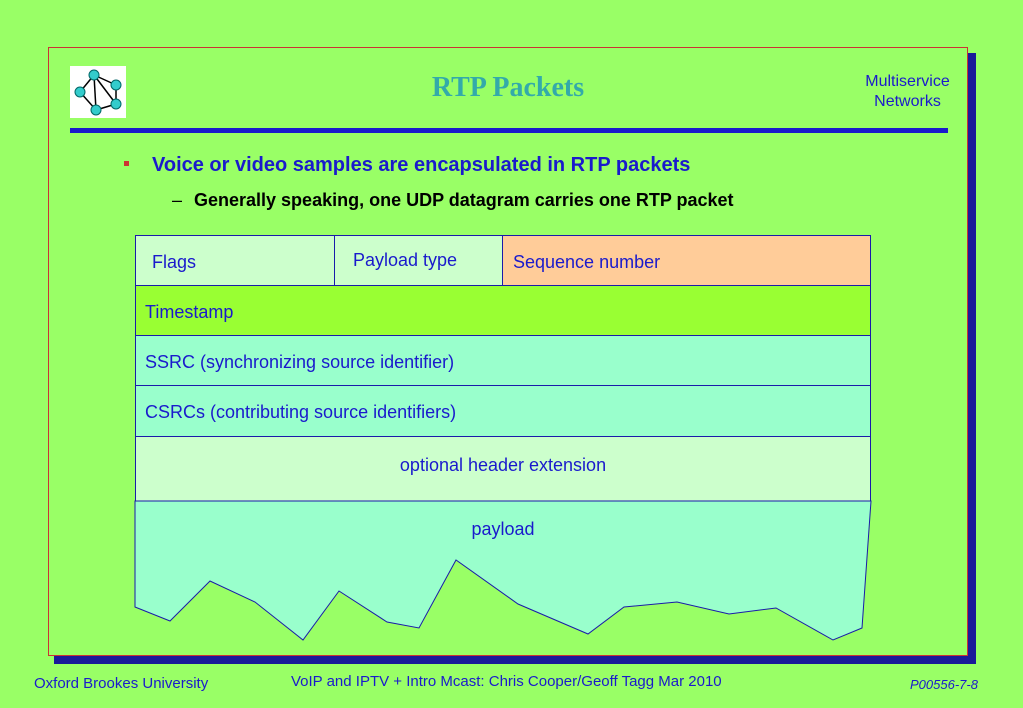 The width and height of the screenshot is (1023, 708). Describe the element at coordinates (174, 262) in the screenshot. I see `field-flags-label: Flags` at that location.